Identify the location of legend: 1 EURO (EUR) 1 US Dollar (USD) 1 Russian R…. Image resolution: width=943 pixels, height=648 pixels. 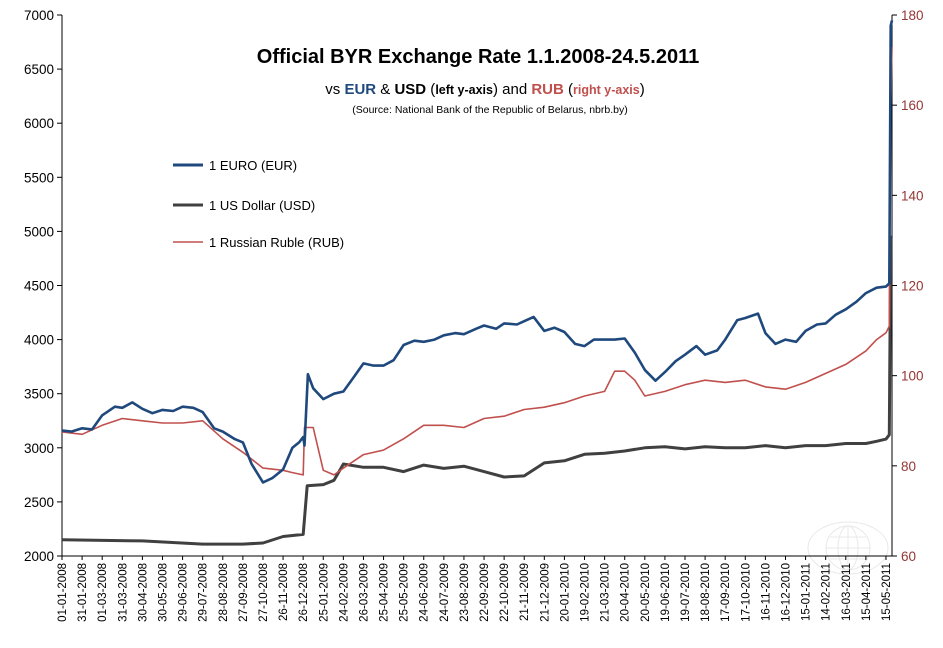
(258, 204).